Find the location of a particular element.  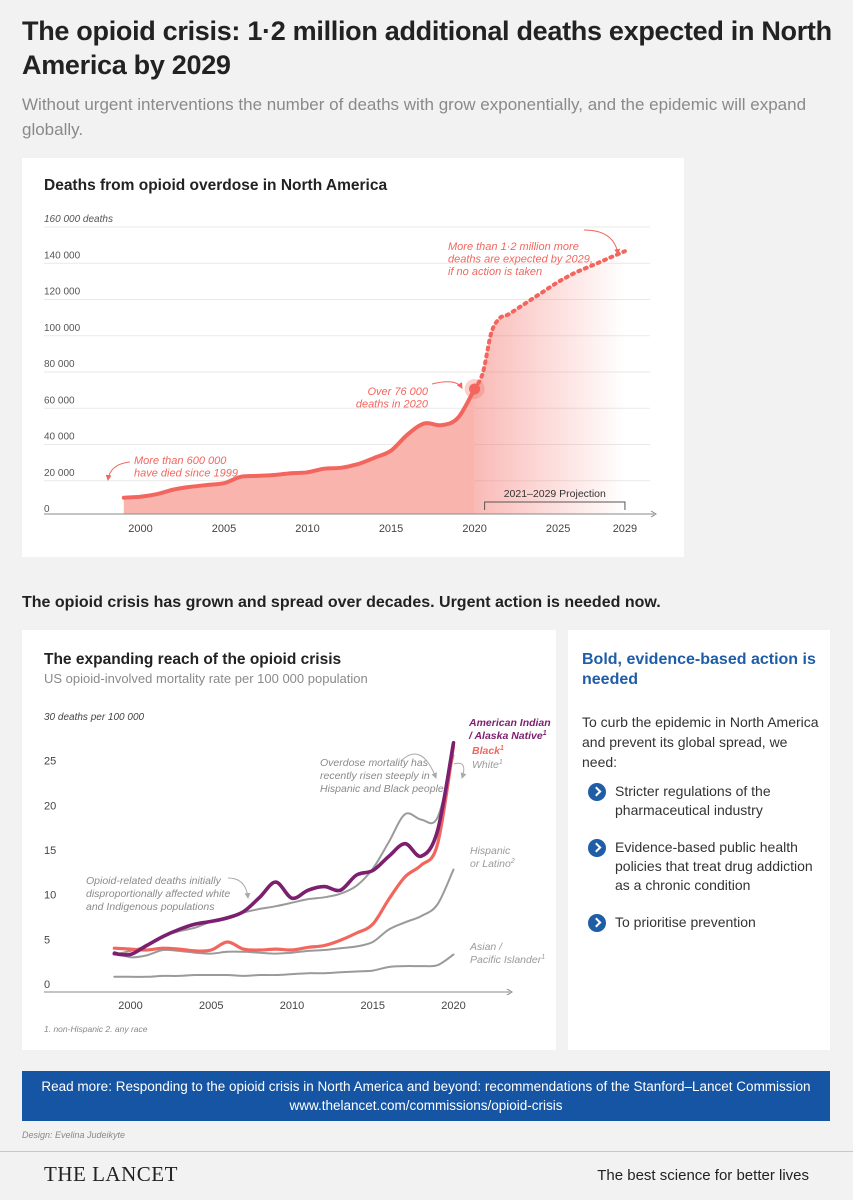

series-label: Hispanic or Latino2 is located at coordinates (492, 857).